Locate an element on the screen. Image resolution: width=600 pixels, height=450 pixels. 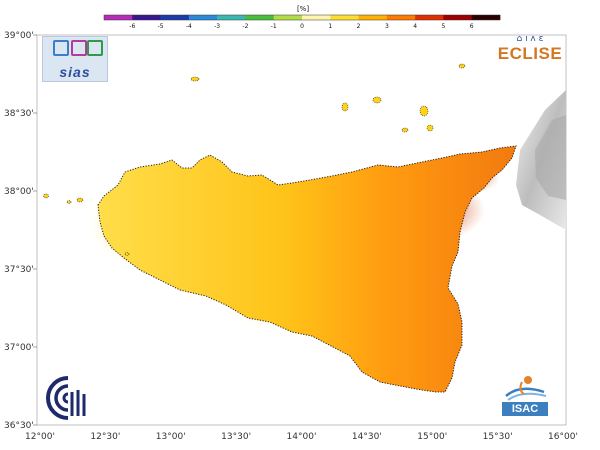
latitude-label: 38°00' is located at coordinates (19, 192).